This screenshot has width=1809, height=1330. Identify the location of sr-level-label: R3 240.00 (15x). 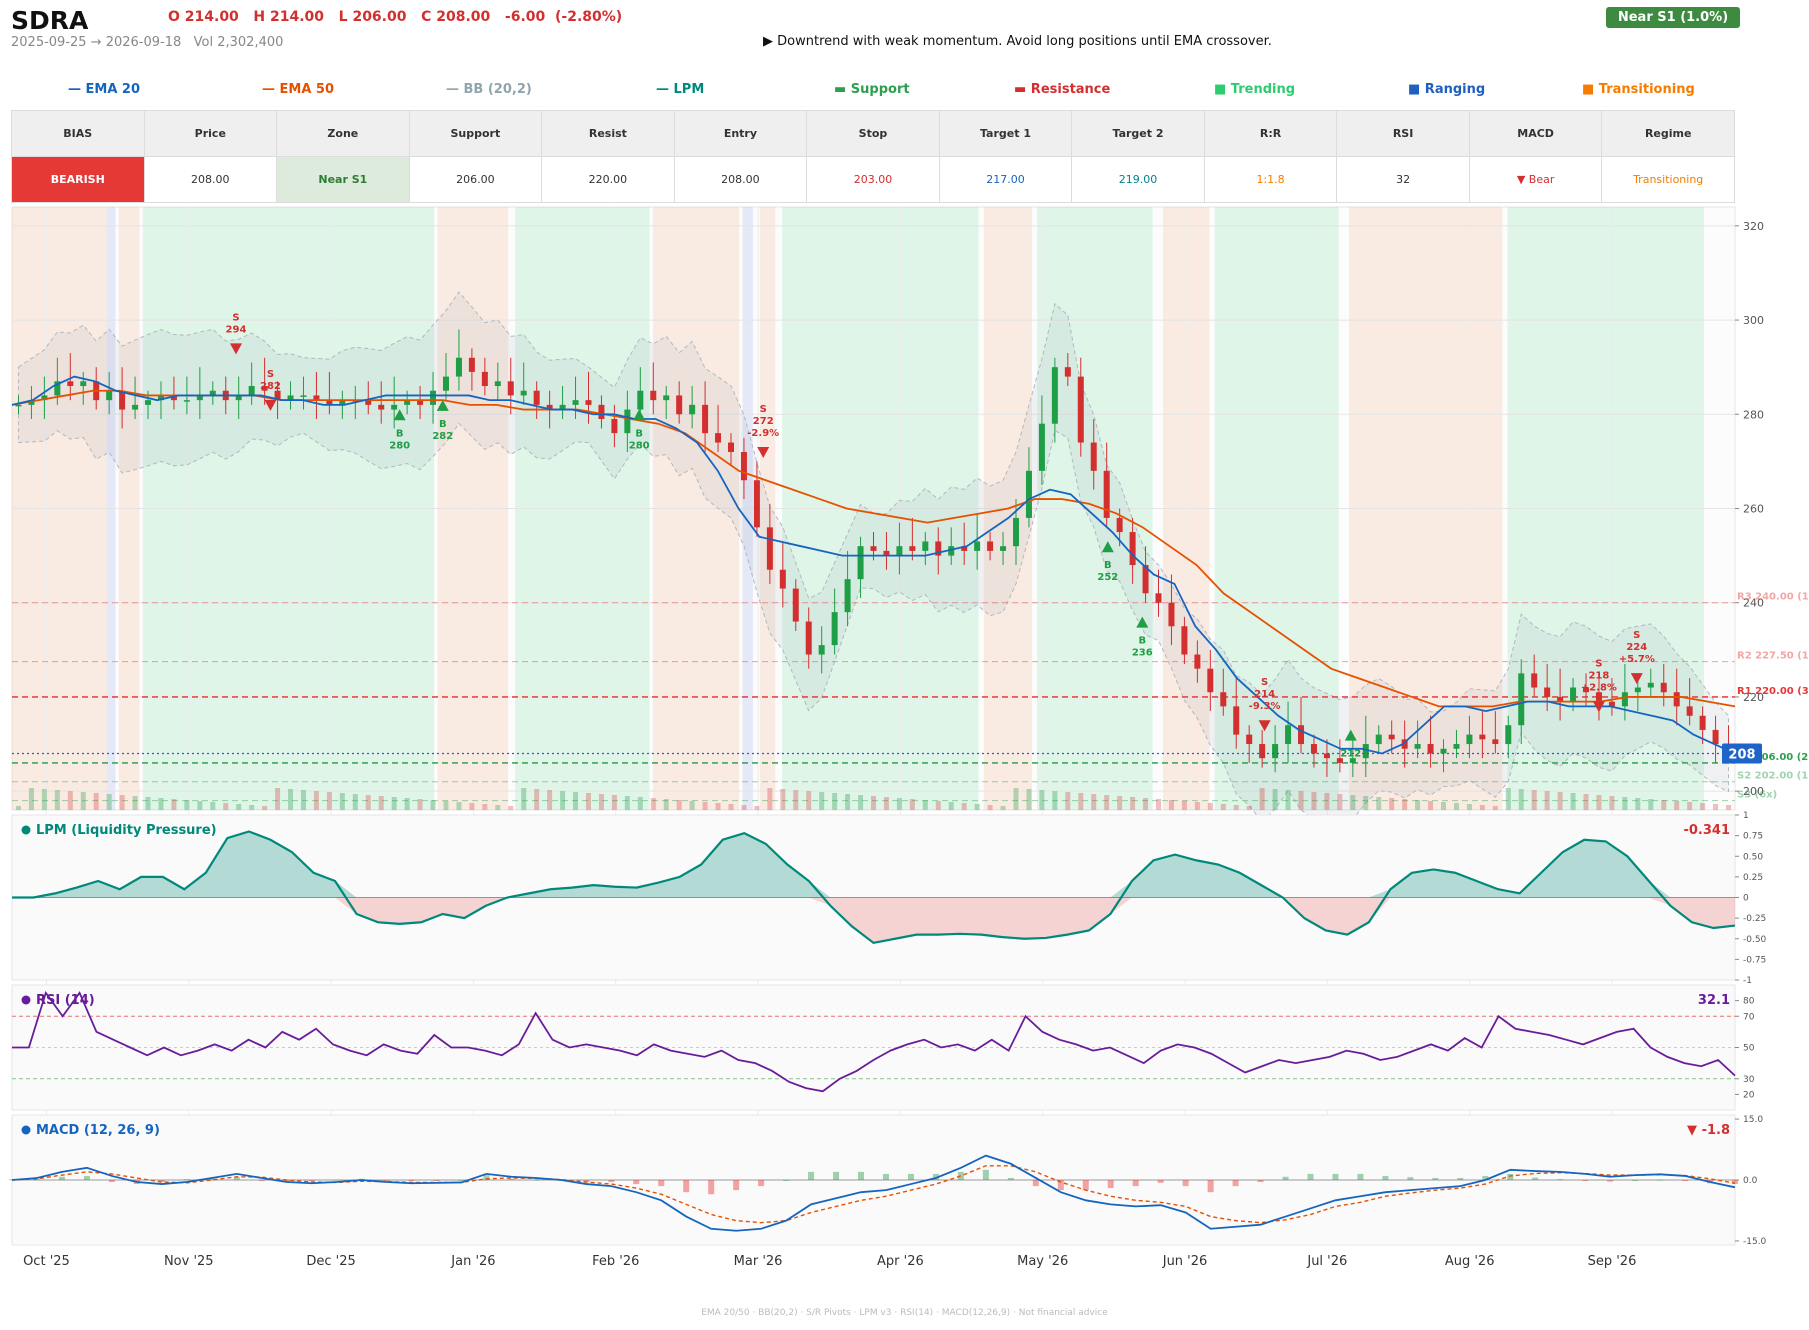
(1773, 597).